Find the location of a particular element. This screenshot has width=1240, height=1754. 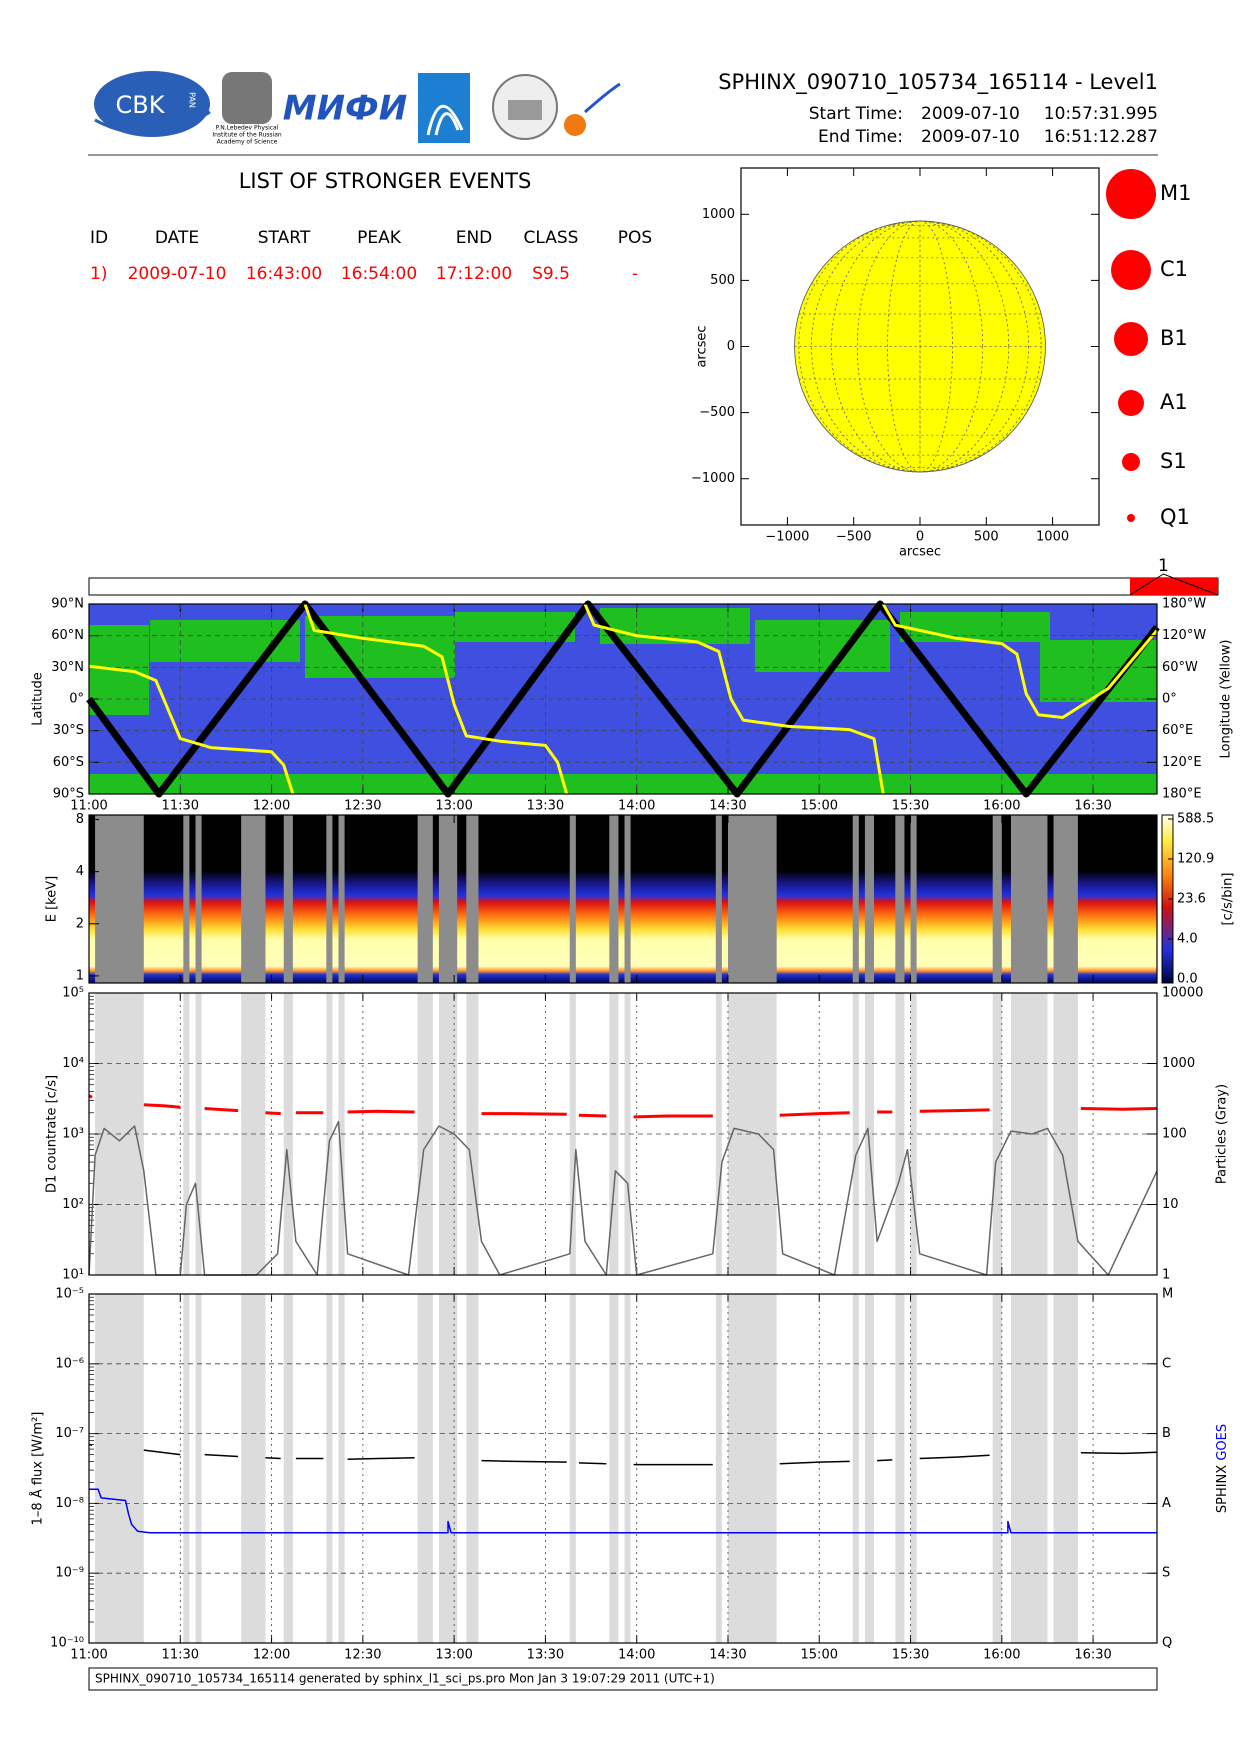

event-cell: 17:12:00 is located at coordinates (474, 274).